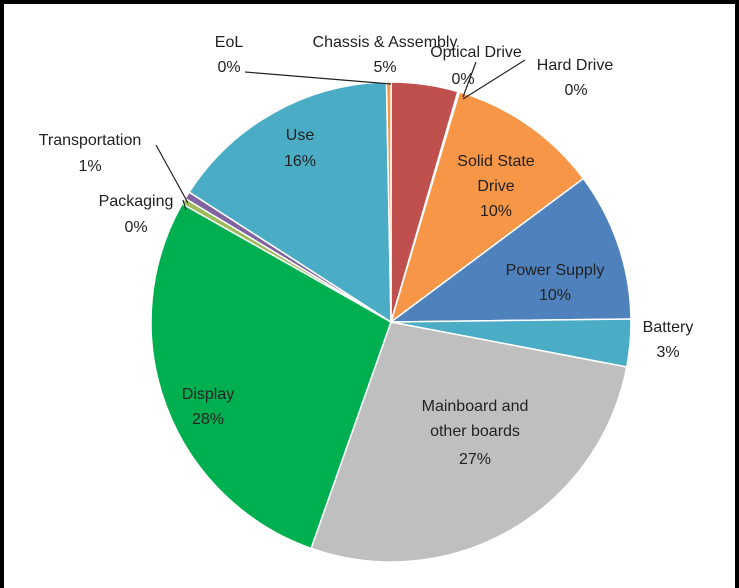 Image resolution: width=739 pixels, height=588 pixels. Describe the element at coordinates (475, 419) in the screenshot. I see `slice-label-mainboard-and-other-boards: Mainboard and other boards` at that location.